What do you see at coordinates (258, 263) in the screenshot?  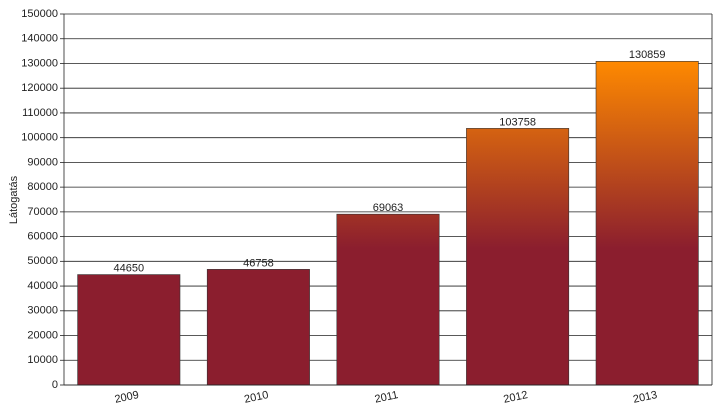 I see `data-label: 46758` at bounding box center [258, 263].